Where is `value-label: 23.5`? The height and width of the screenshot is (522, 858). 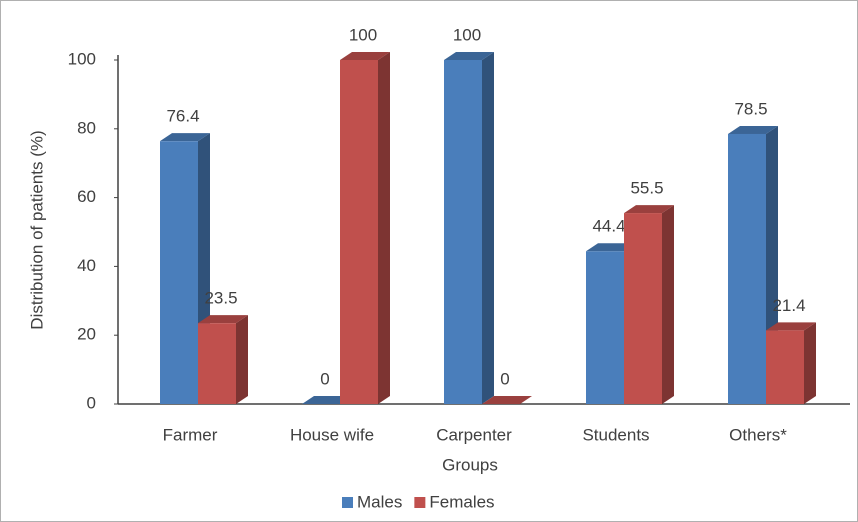
value-label: 23.5 is located at coordinates (220, 298).